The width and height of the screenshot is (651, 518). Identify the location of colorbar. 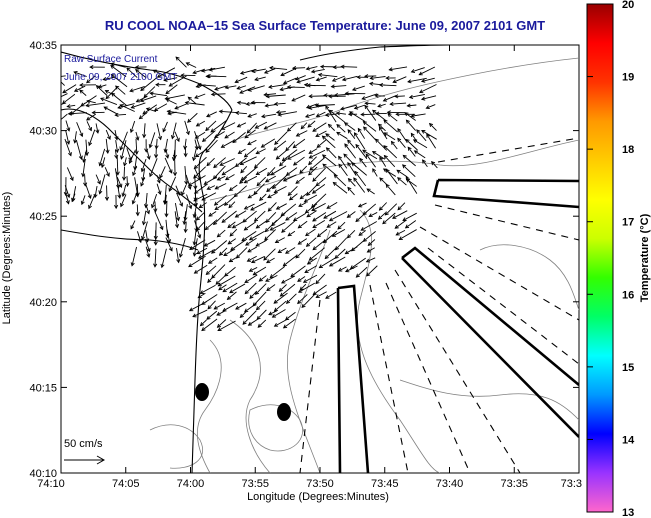
(600, 258).